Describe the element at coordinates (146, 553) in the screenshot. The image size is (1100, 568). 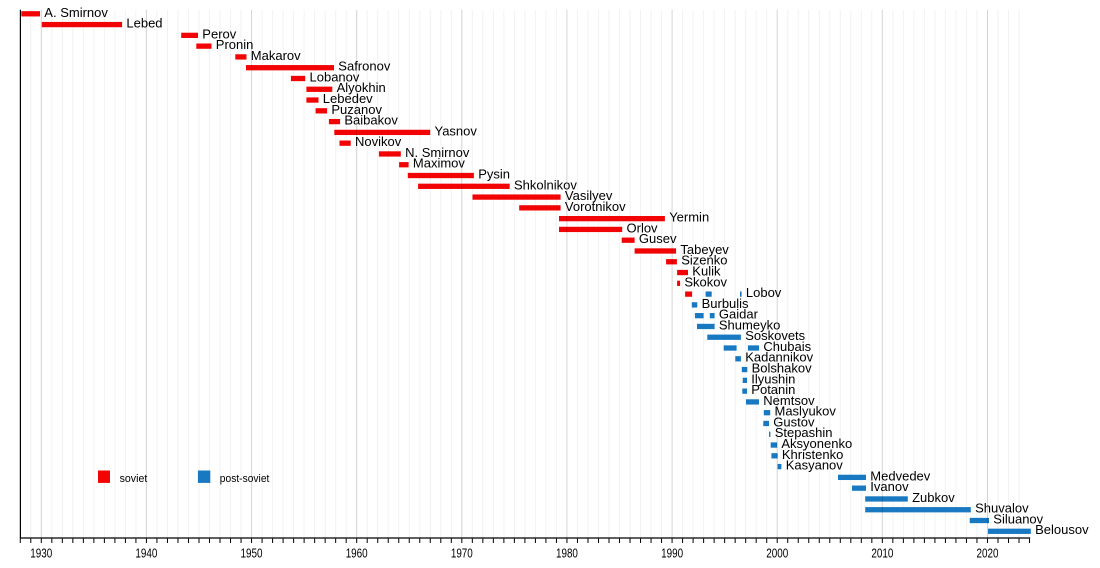
I see `svg-text: 1940` at that location.